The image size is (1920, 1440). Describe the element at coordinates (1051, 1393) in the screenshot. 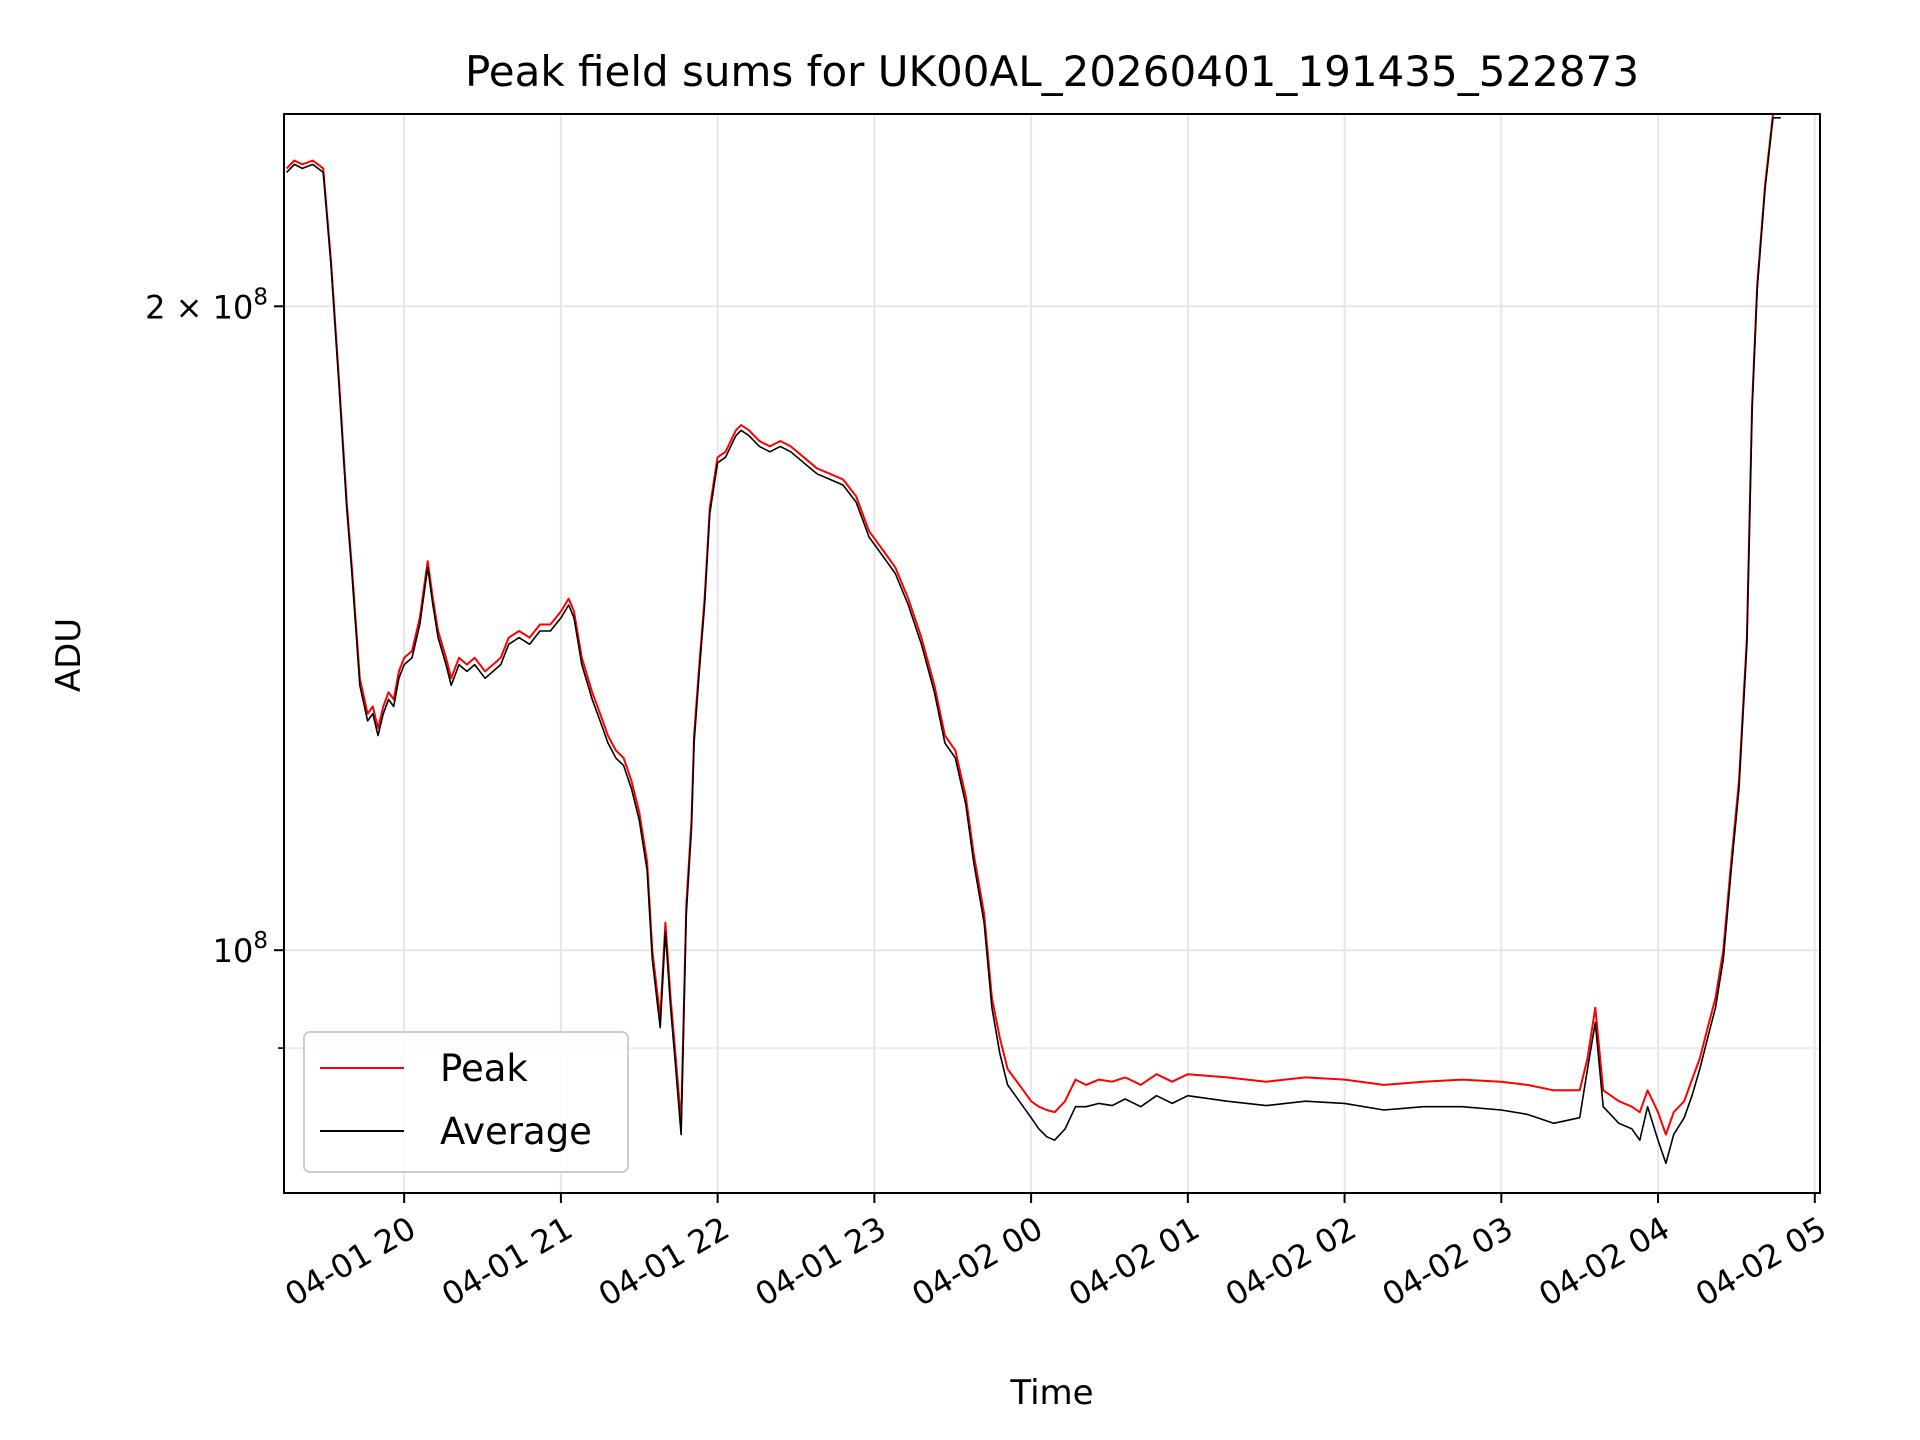

I see `x-axis-label: Time` at that location.